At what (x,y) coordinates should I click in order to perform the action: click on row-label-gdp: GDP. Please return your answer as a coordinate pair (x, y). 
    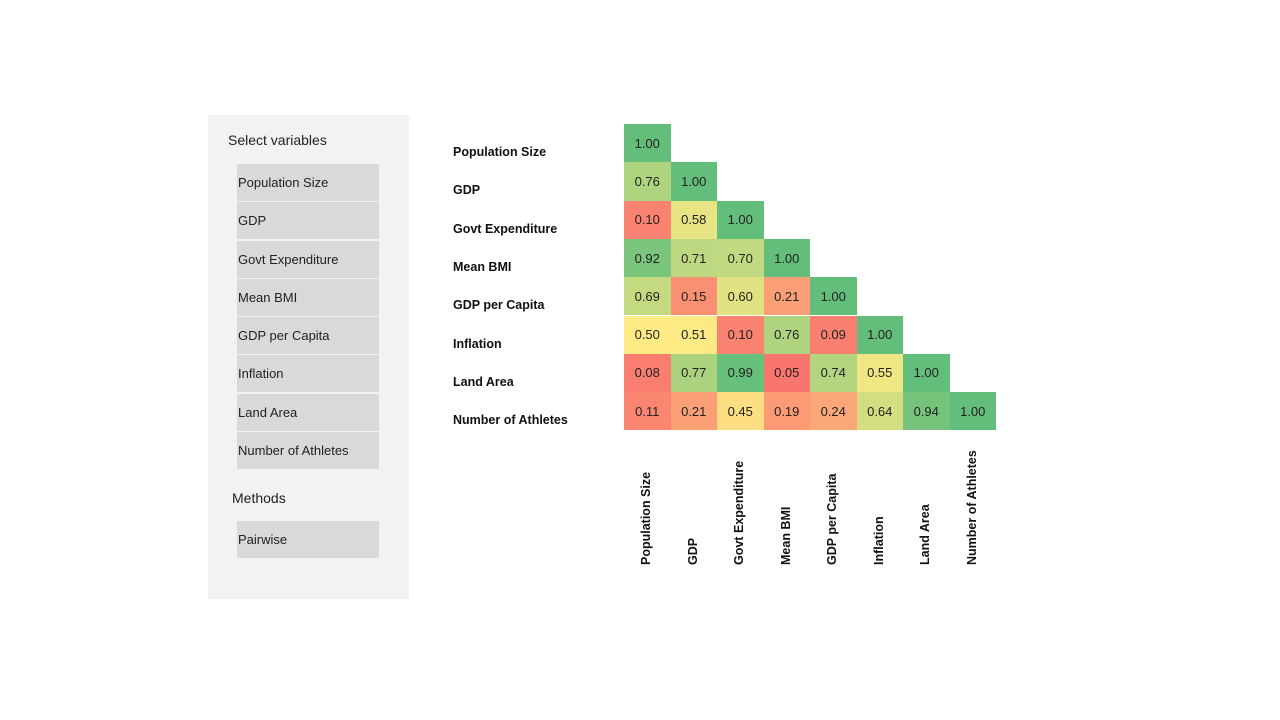
    Looking at the image, I should click on (467, 190).